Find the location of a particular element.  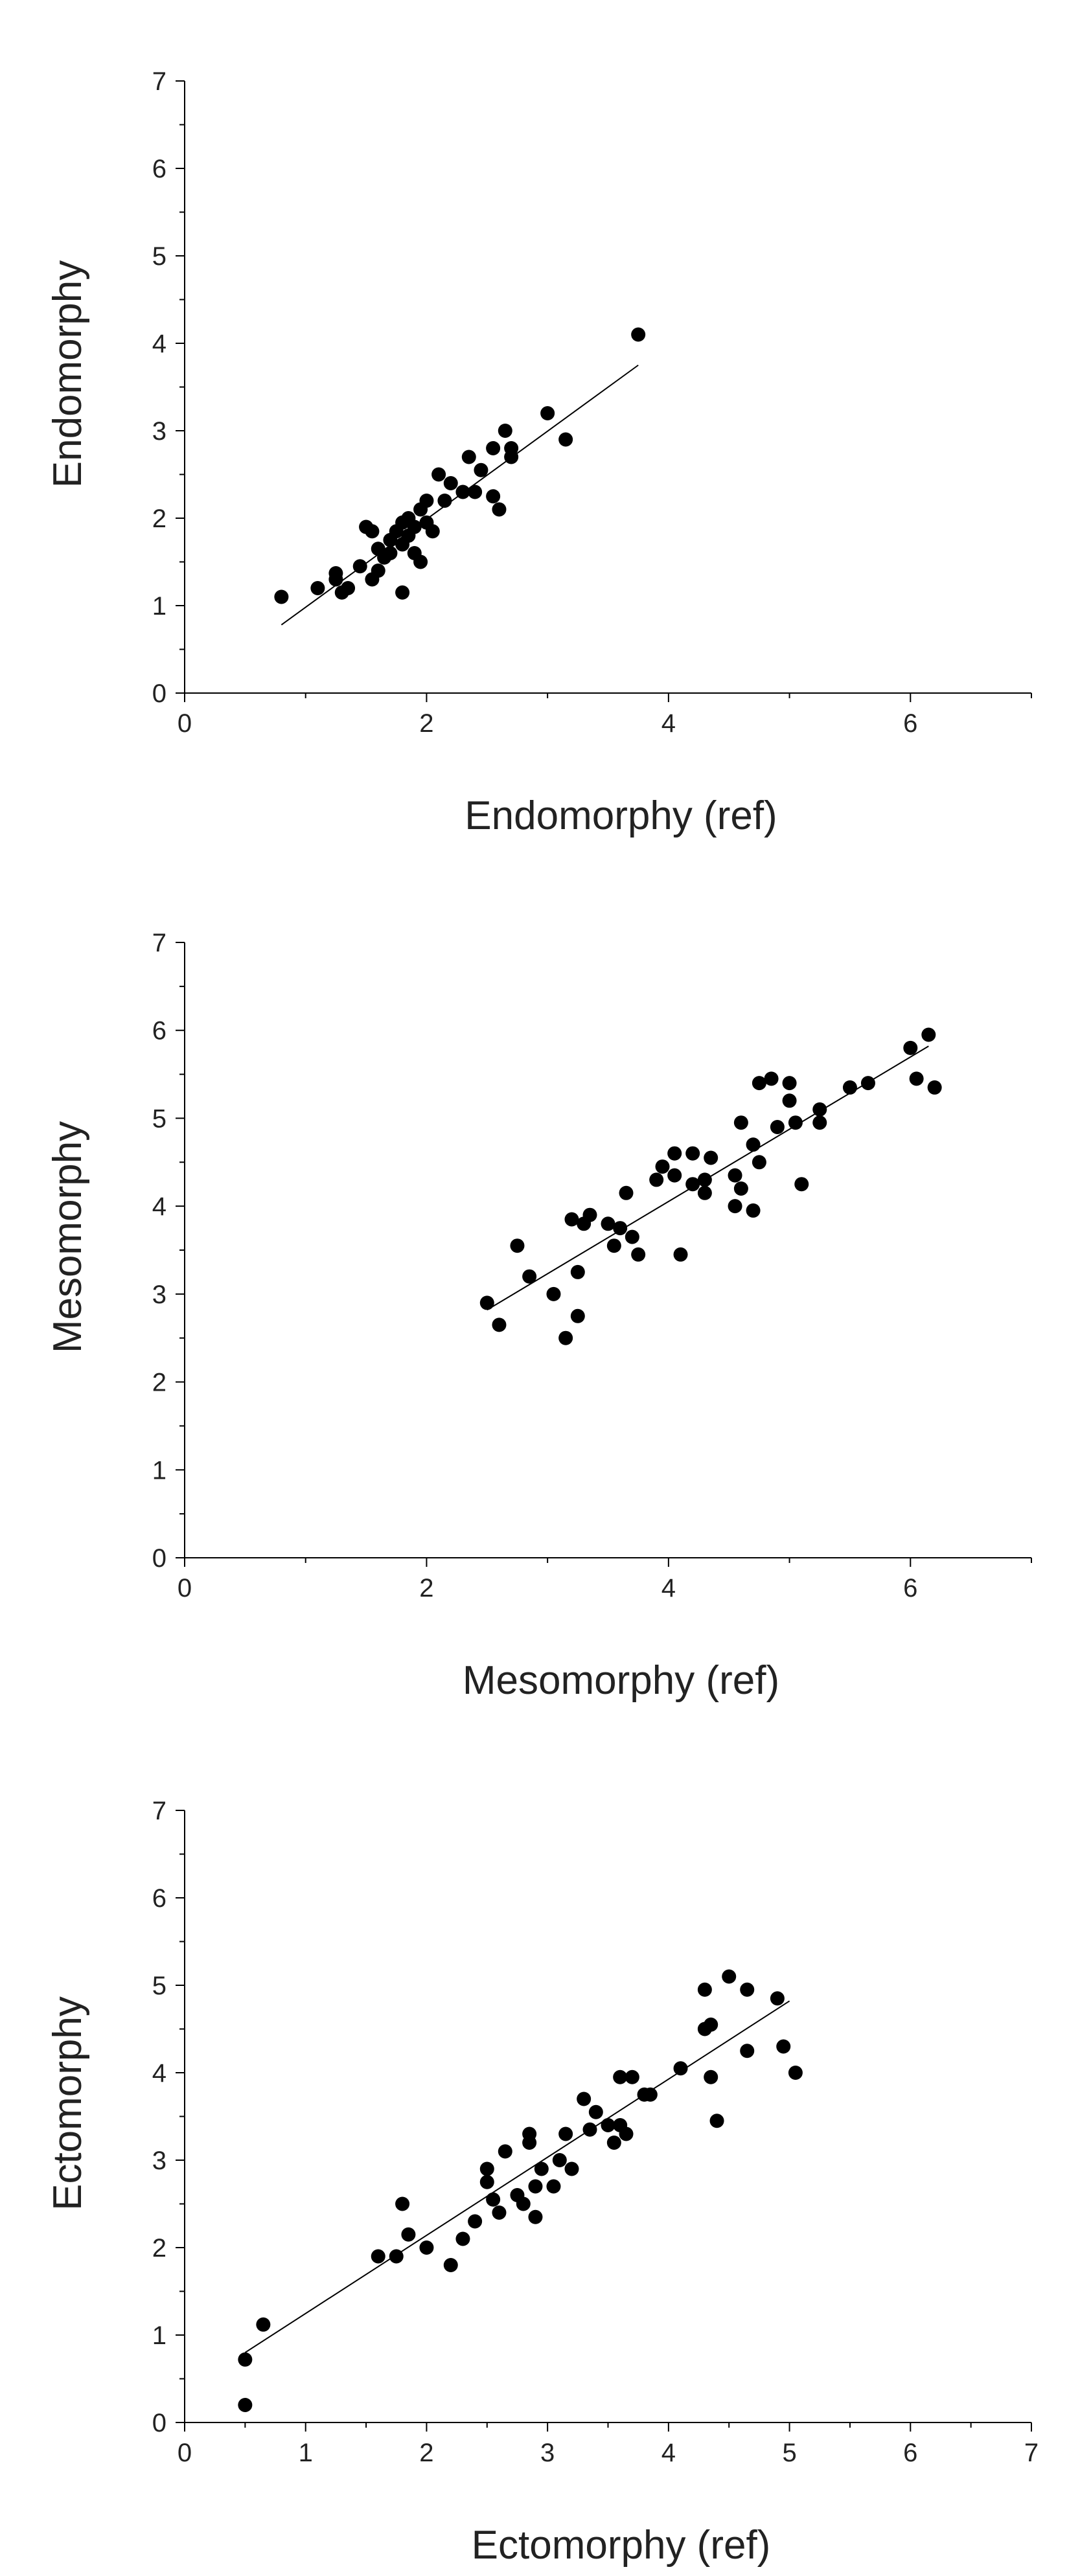

y-axis-title: Endomorphy is located at coordinates (67, 374).